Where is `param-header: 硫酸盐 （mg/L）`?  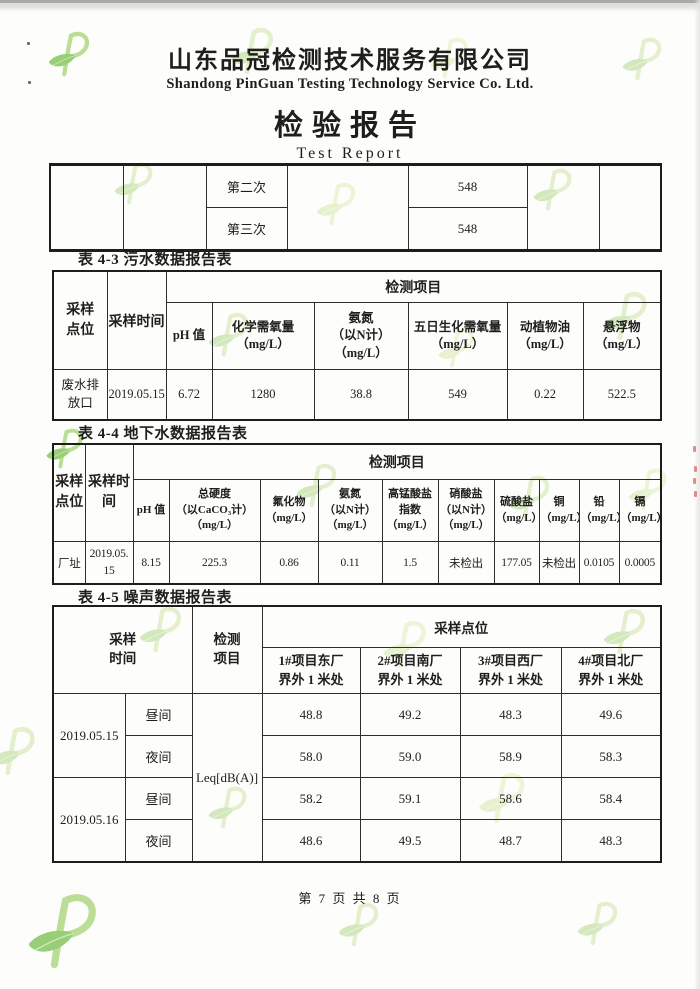 param-header: 硫酸盐 （mg/L） is located at coordinates (516, 510).